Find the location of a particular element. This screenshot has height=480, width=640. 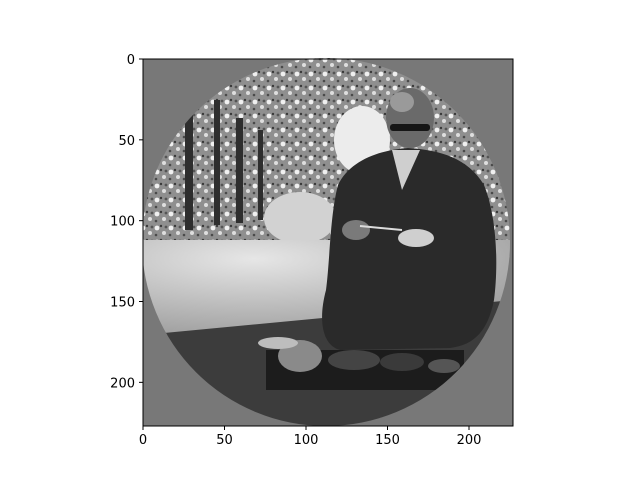

x-tick-label: 50 is located at coordinates (224, 440).